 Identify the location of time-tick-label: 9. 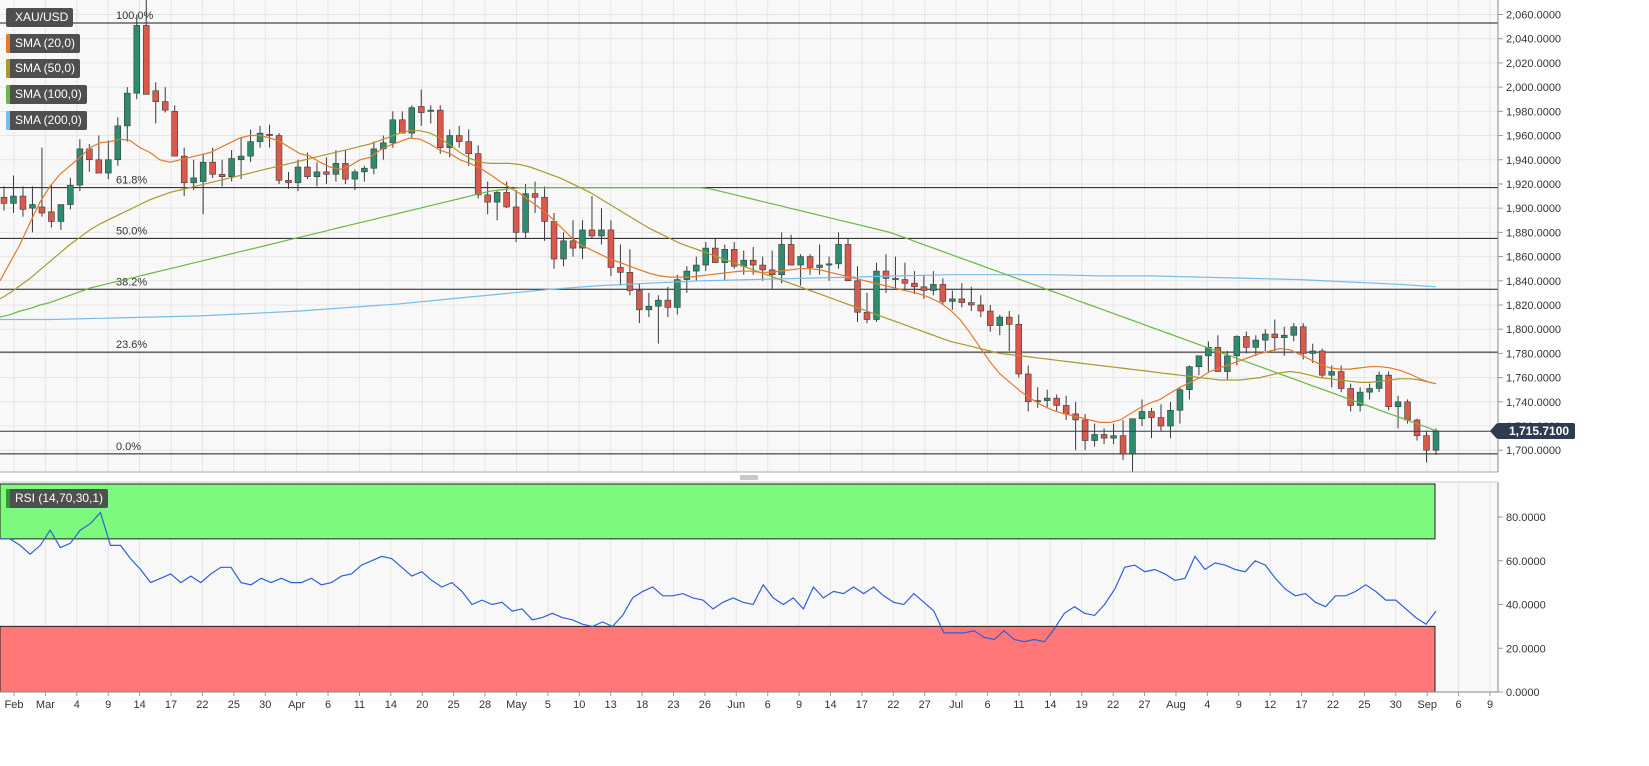
(1239, 705).